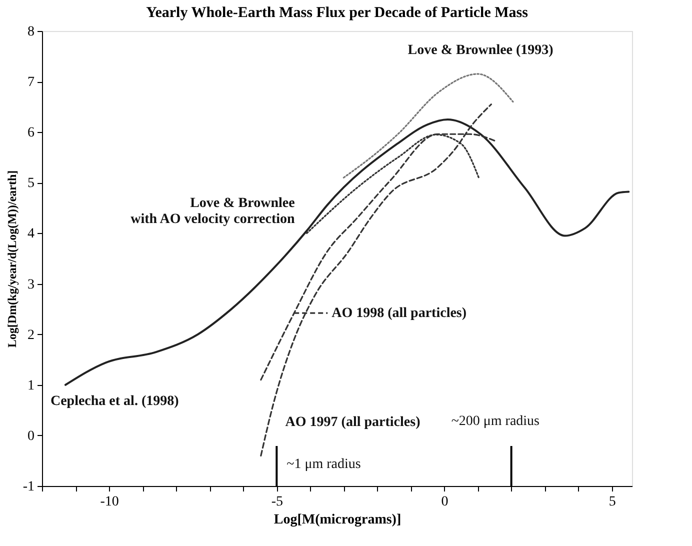 The width and height of the screenshot is (692, 546). Describe the element at coordinates (31, 133) in the screenshot. I see `y-tick-label: 6` at that location.